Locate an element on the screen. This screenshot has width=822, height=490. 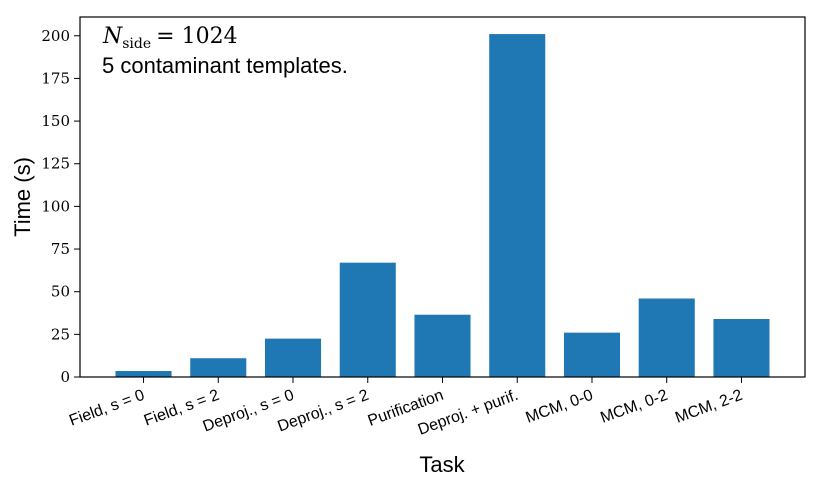
x-axis-label: Task is located at coordinates (442, 464).